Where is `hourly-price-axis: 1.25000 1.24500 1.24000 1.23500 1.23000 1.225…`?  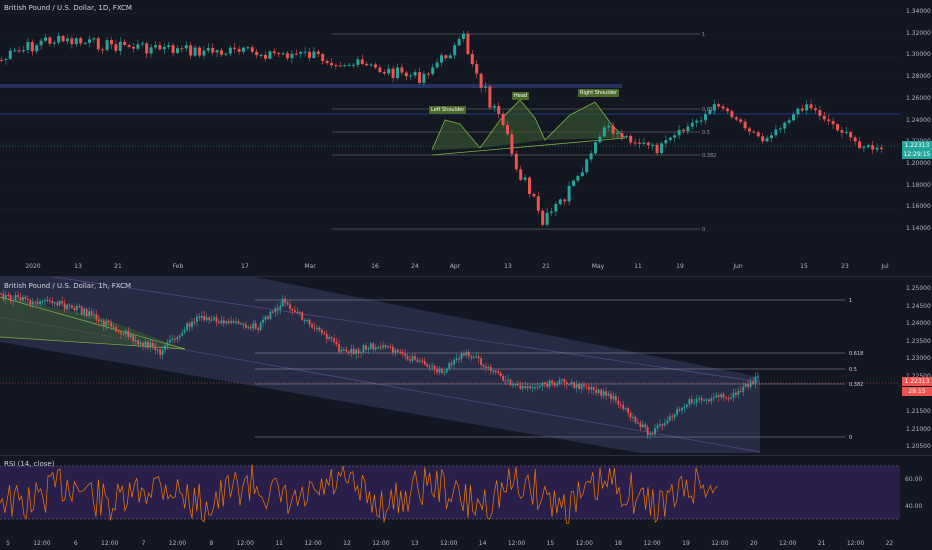
hourly-price-axis: 1.25000 1.24500 1.24000 1.23500 1.23000 1.225… is located at coordinates (916, 366).